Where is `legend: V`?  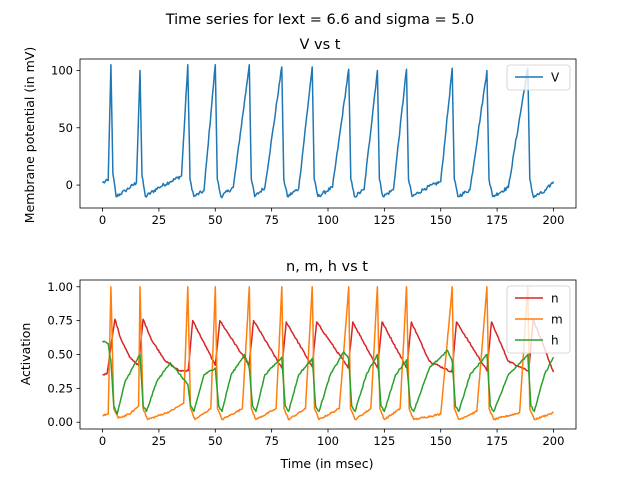 legend: V is located at coordinates (538, 77).